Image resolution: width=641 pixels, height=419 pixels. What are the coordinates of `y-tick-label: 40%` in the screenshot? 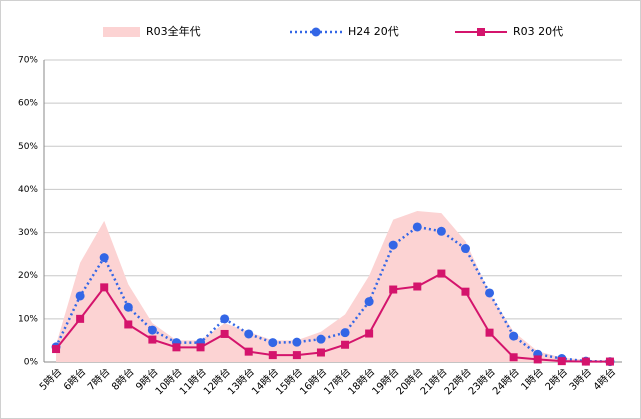 It's located at (28, 190).